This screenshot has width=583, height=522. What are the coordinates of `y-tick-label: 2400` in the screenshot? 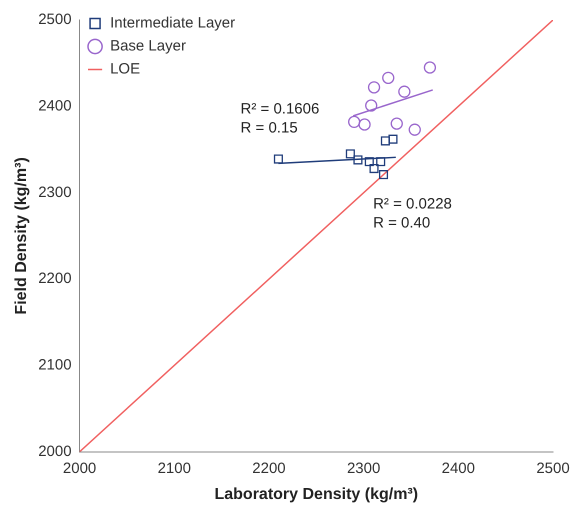 It's located at (55, 106).